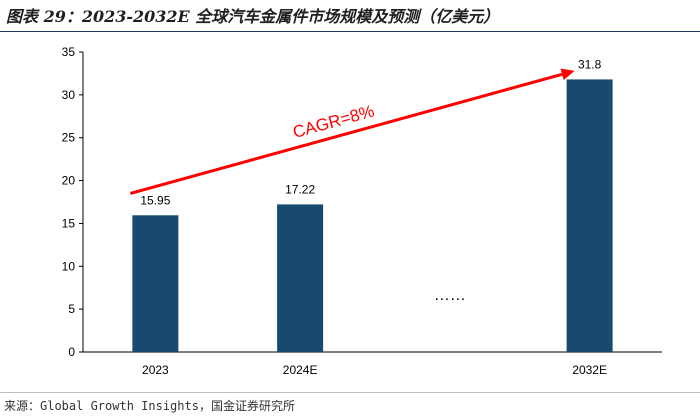 Image resolution: width=700 pixels, height=419 pixels. Describe the element at coordinates (69, 95) in the screenshot. I see `y-tick-label: 30` at that location.